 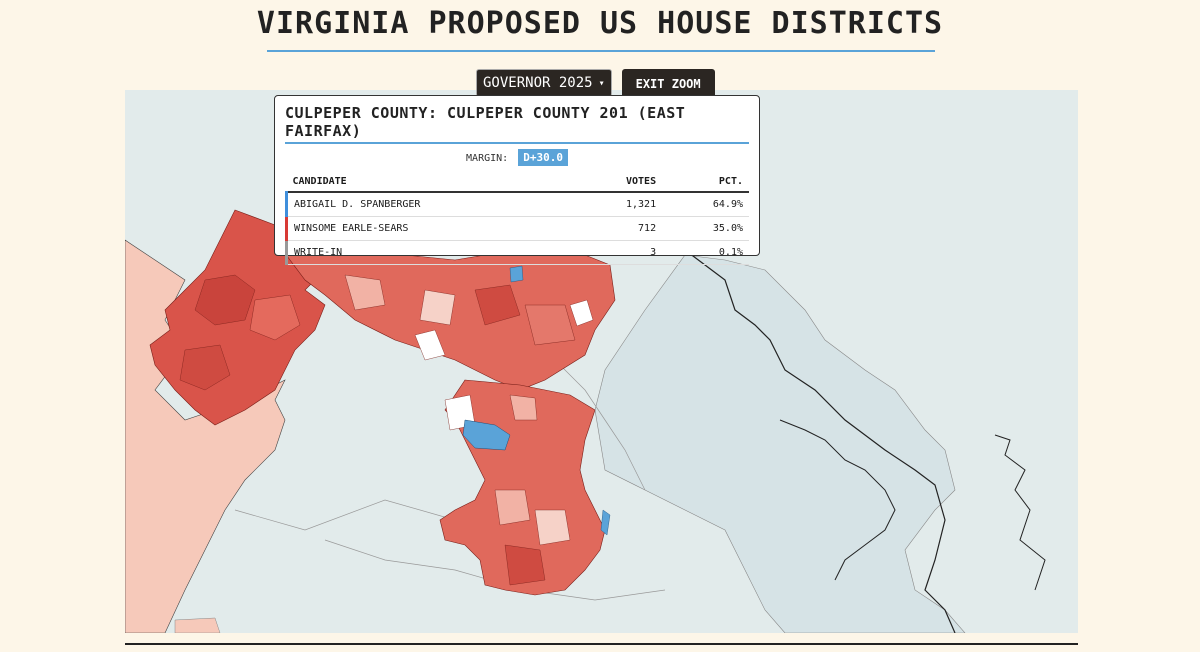 What do you see at coordinates (600, 23) in the screenshot?
I see `page-title: VIRGINIA PROPOSED US HOUSE DISTRICTS` at bounding box center [600, 23].